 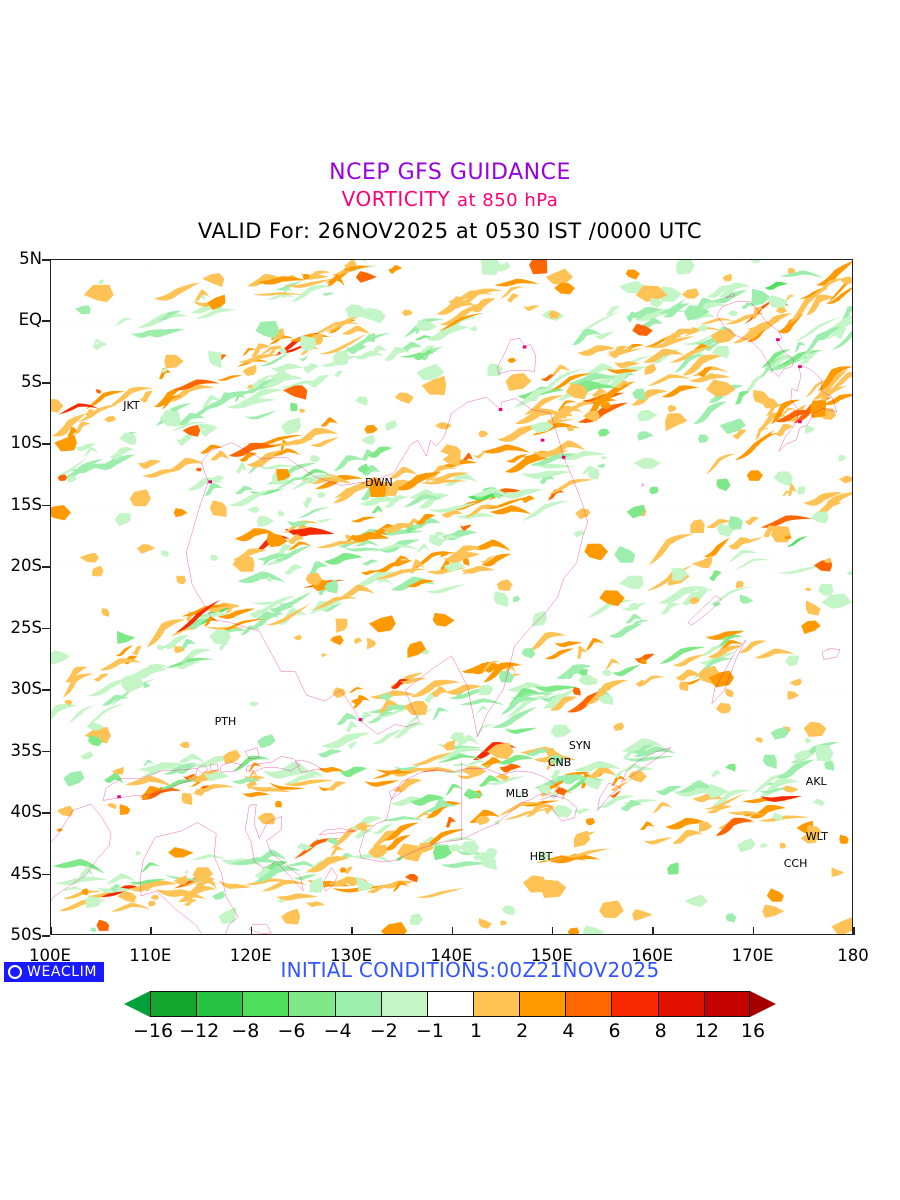 What do you see at coordinates (311, 1004) in the screenshot?
I see `colorbar-cell` at bounding box center [311, 1004].